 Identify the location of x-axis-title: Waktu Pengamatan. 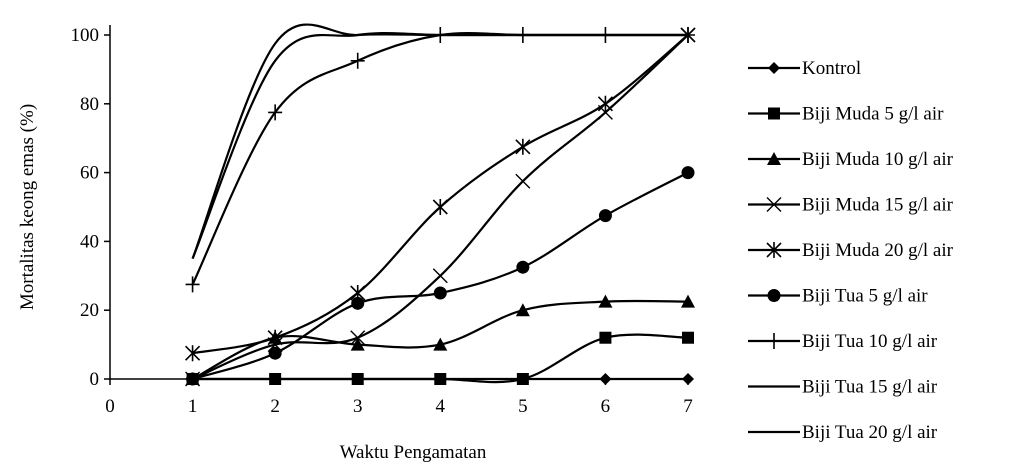
(413, 452).